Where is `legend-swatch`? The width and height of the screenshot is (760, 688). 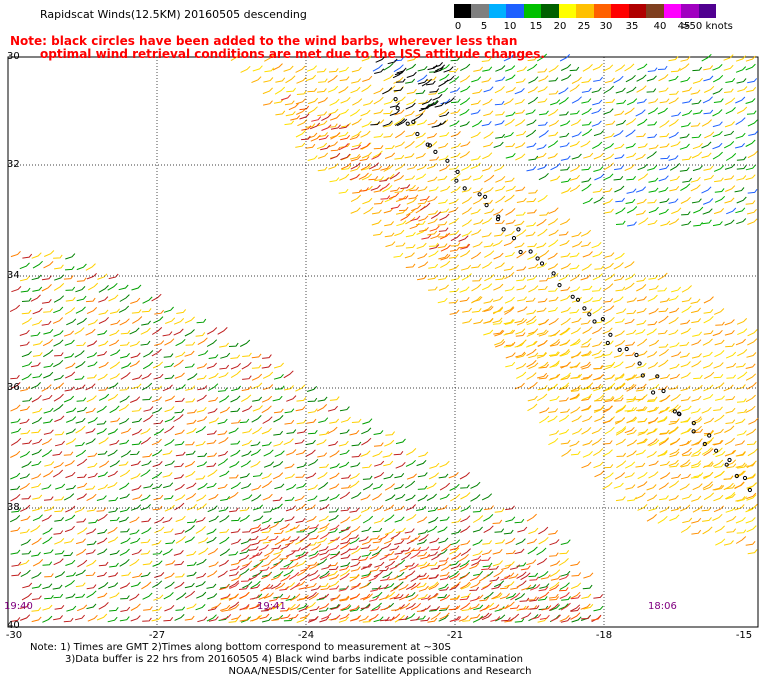
legend-swatch is located at coordinates (567, 11).